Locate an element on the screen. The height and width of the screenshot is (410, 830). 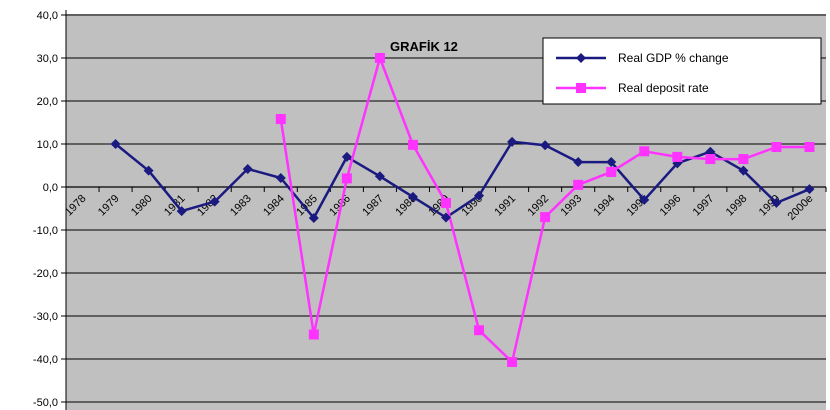
chart-title: GRAFİK 12 is located at coordinates (424, 46).